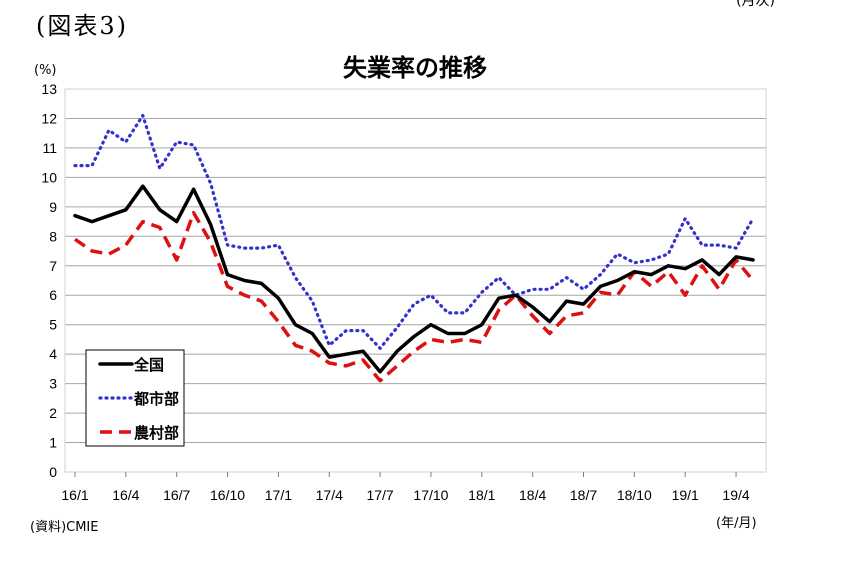 Image resolution: width=843 pixels, height=562 pixels. I want to click on x-tick-label: 16/1, so click(74, 495).